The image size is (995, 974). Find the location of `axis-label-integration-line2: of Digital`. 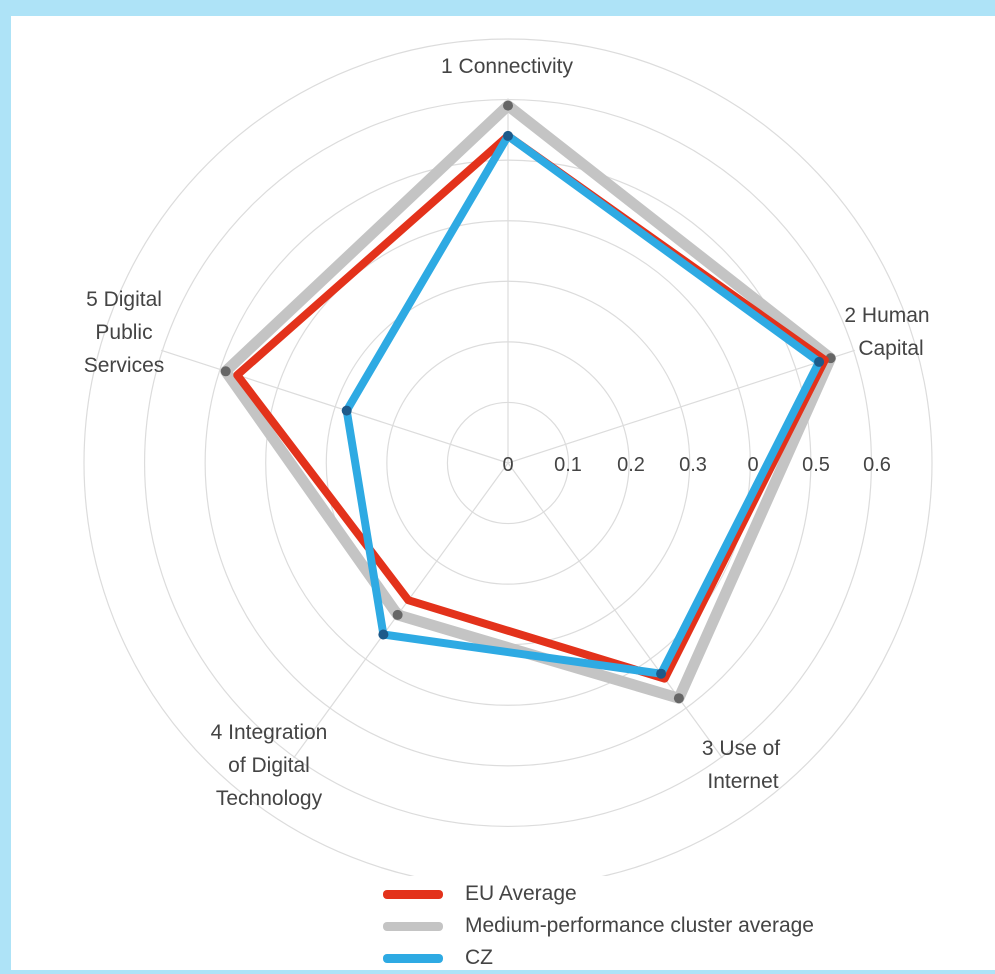

axis-label-integration-line2: of Digital is located at coordinates (269, 765).